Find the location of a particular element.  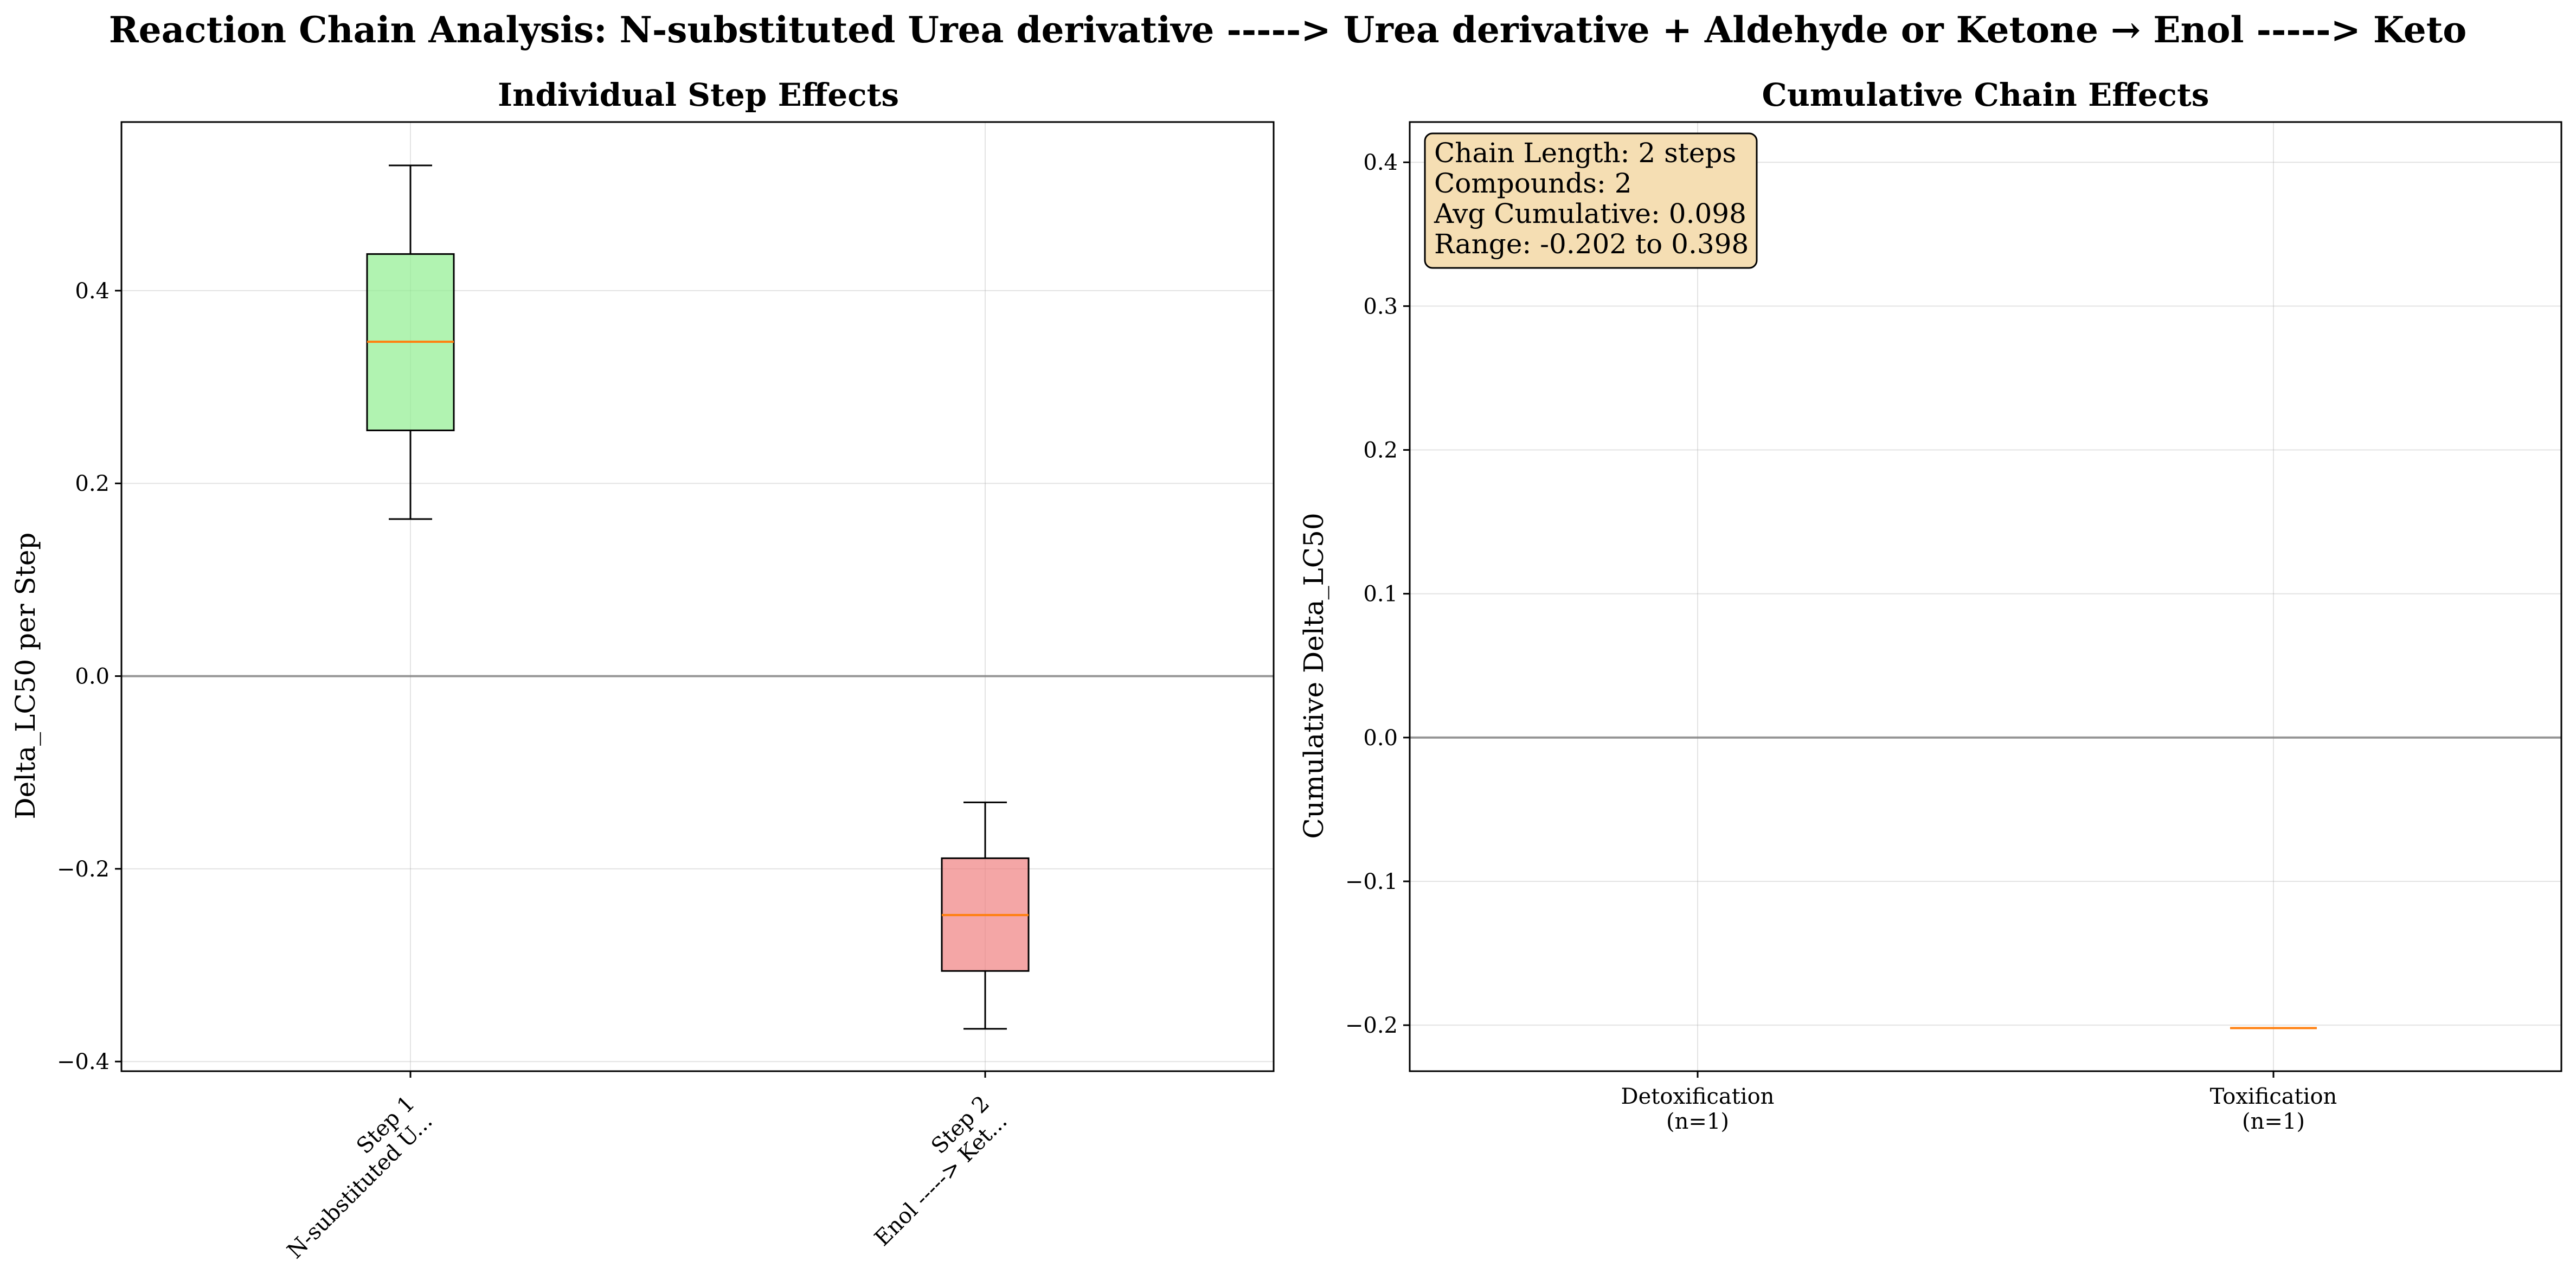

cumulative-ylabel: Cumulative Delta_LC50 is located at coordinates (1314, 676).